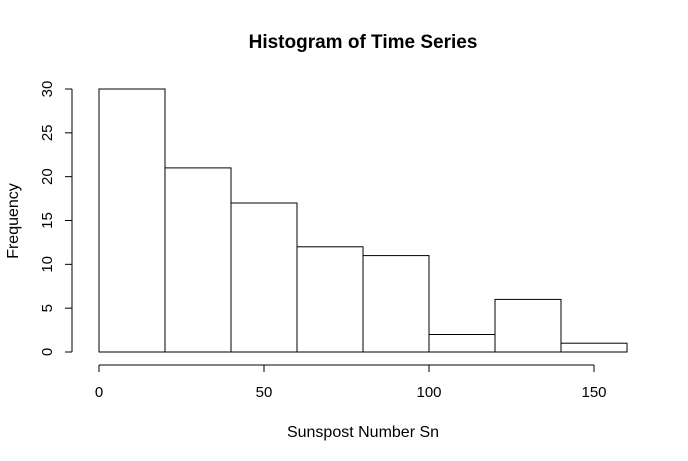 This screenshot has height=461, width=688. What do you see at coordinates (264, 392) in the screenshot?
I see `x-tick-label-1: 50` at bounding box center [264, 392].